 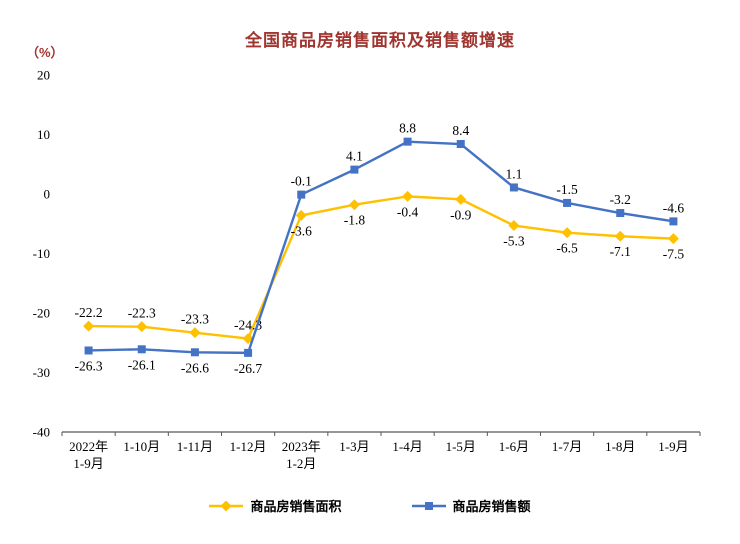 I want to click on legend-item-1: 商品房销售额, so click(x=471, y=505).